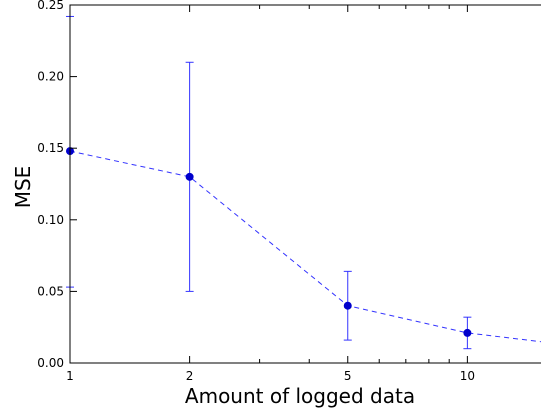 Image resolution: width=541 pixels, height=412 pixels. I want to click on x-tick-label: 1, so click(70, 376).